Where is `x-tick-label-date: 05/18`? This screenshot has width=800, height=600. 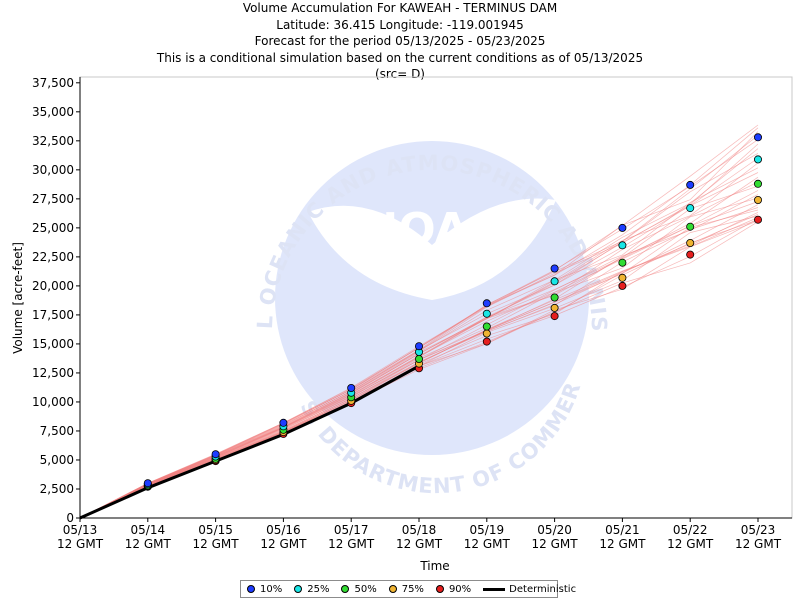 x-tick-label-date: 05/18 is located at coordinates (419, 530).